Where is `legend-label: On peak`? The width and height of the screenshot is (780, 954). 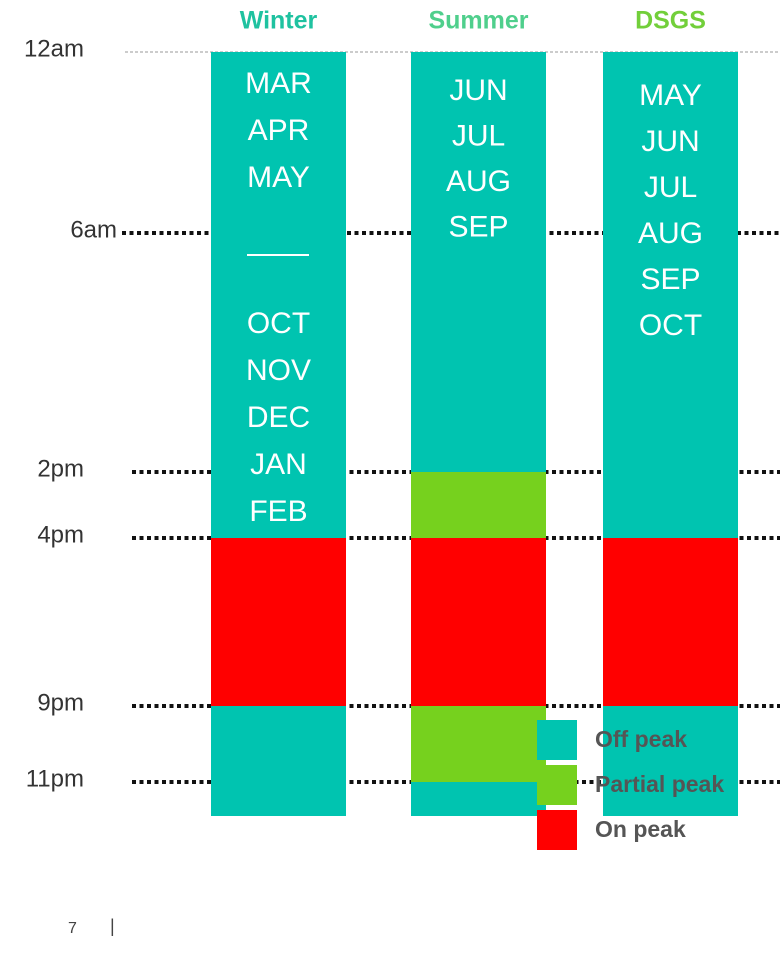
legend-label: On peak is located at coordinates (640, 829).